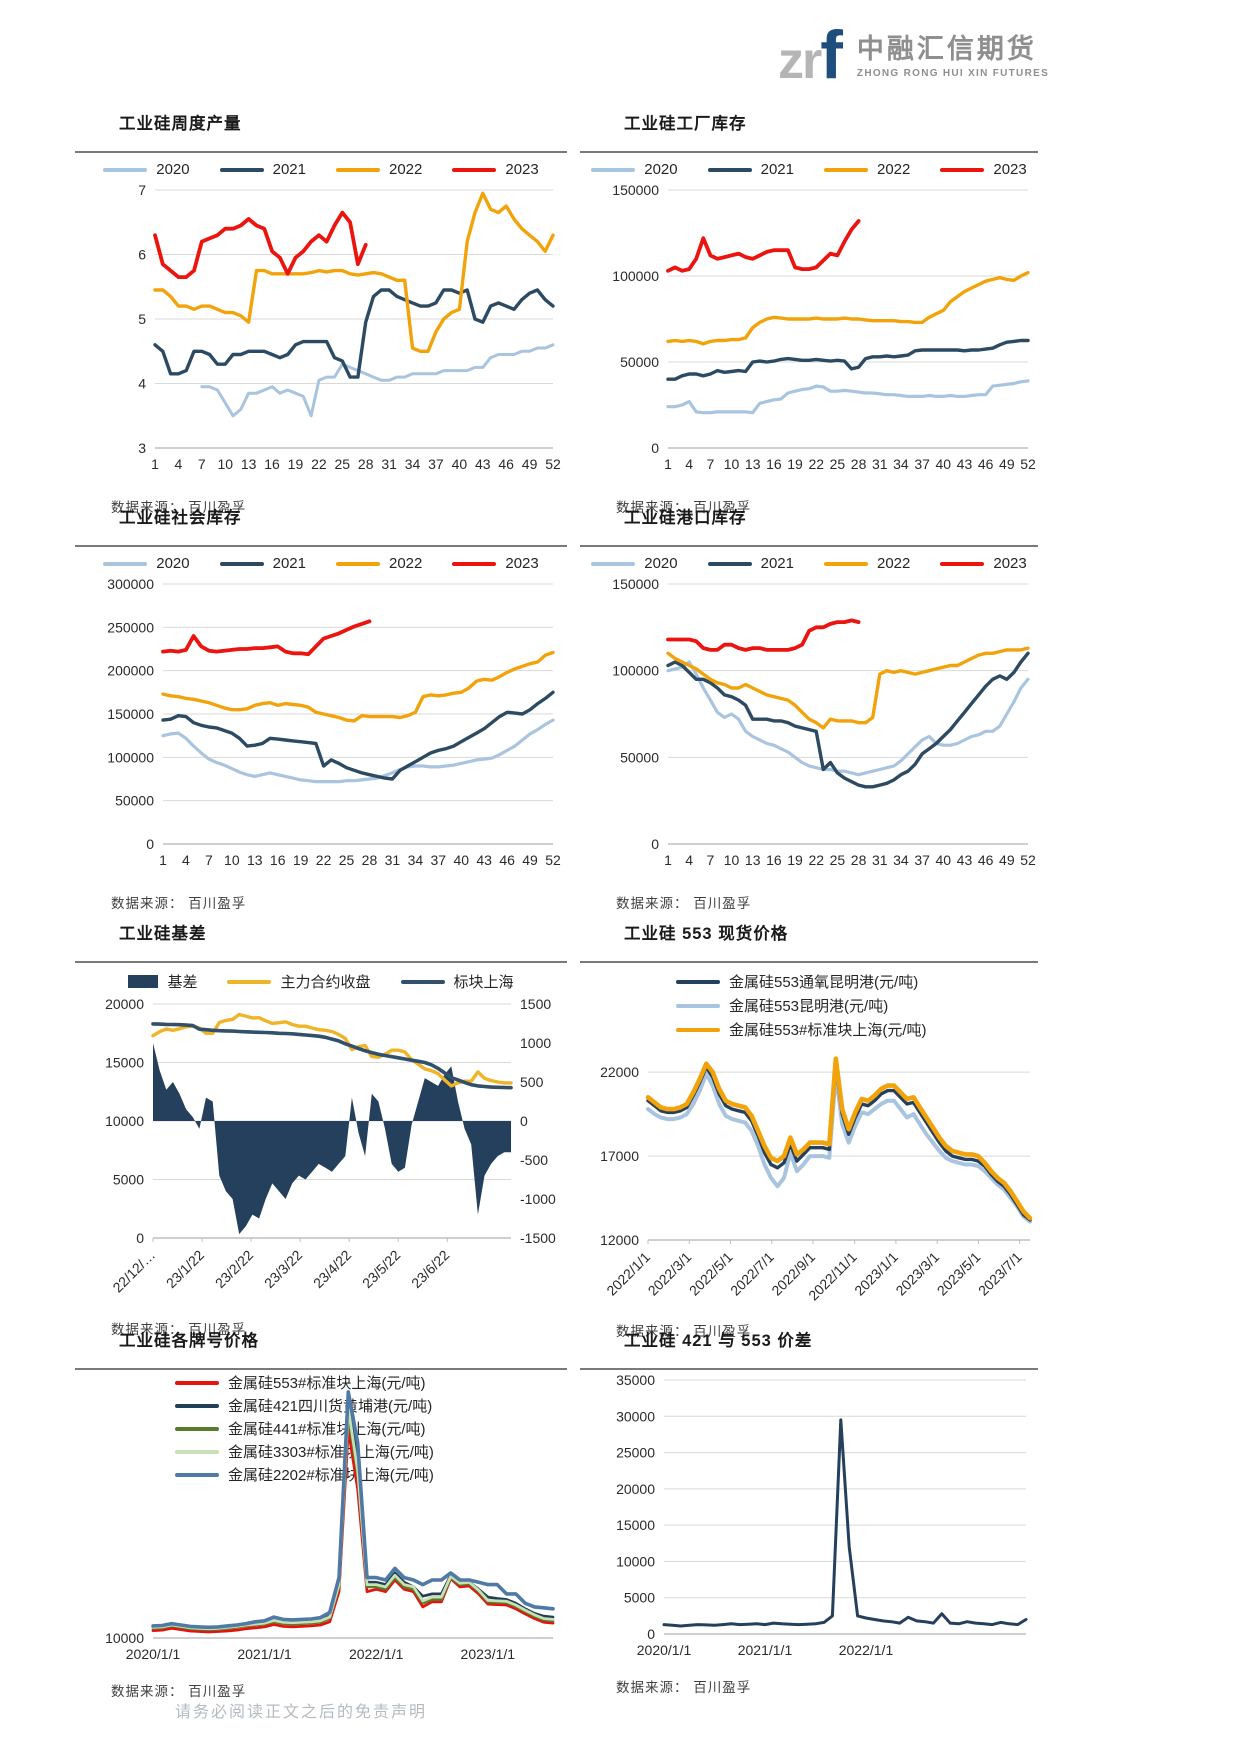 The width and height of the screenshot is (1241, 1755). What do you see at coordinates (301, 1712) in the screenshot?
I see `disclaimer-footer: 请务必阅读正文之后的免责声明` at bounding box center [301, 1712].